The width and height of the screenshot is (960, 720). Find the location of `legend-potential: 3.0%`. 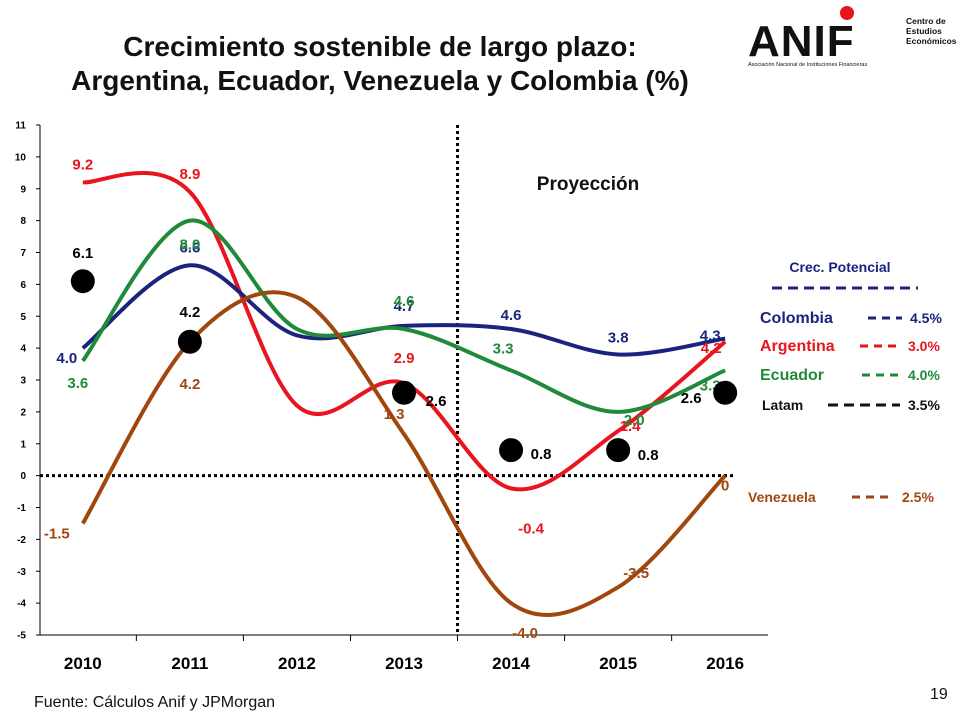

legend-potential: 3.0% is located at coordinates (924, 346).